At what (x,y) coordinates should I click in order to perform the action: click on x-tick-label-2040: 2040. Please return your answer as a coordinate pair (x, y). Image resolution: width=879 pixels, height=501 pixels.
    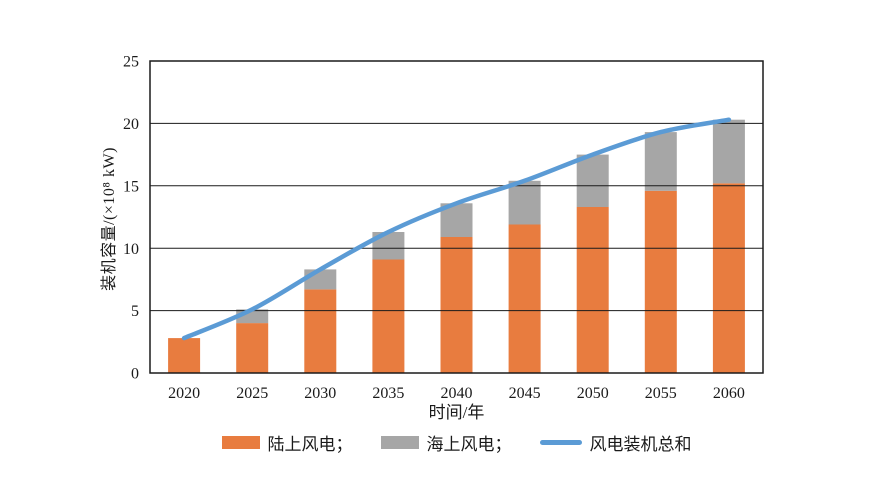
    Looking at the image, I should click on (457, 393).